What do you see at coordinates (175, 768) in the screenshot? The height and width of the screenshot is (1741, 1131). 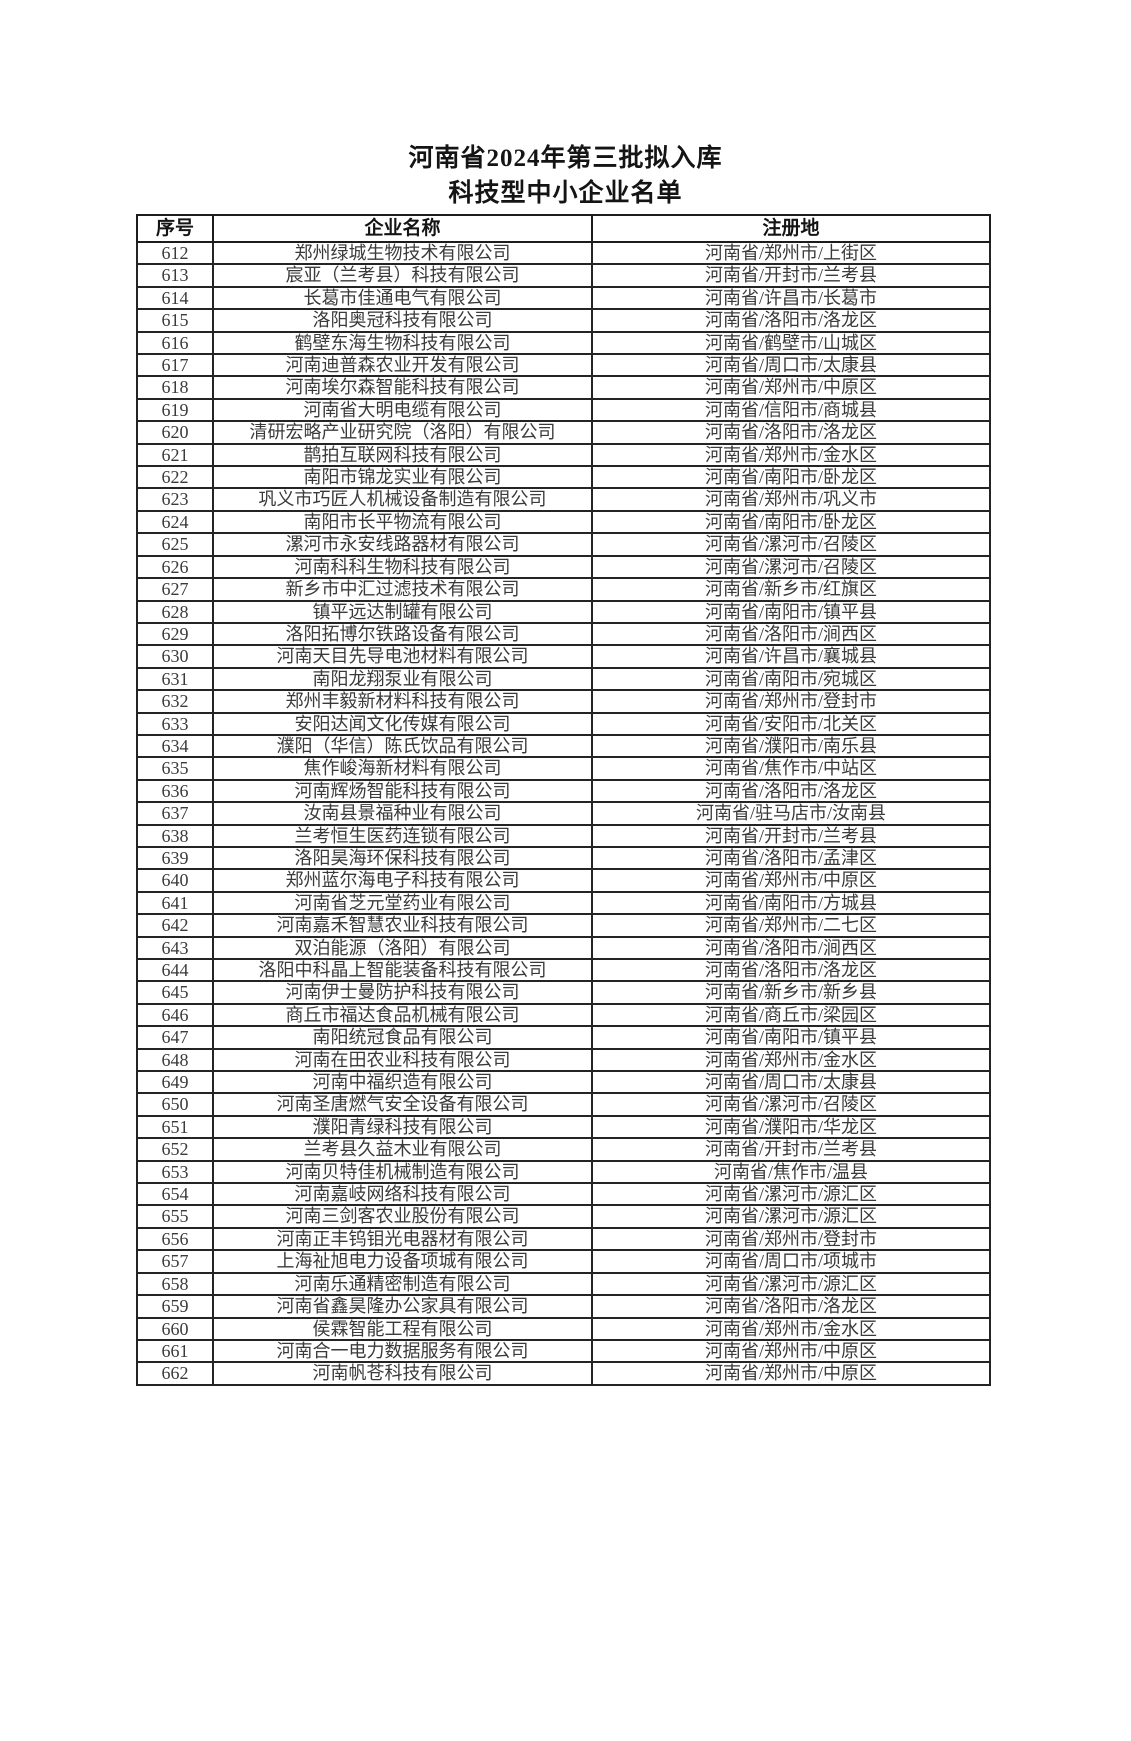 I see `serial-number-cell: 635` at bounding box center [175, 768].